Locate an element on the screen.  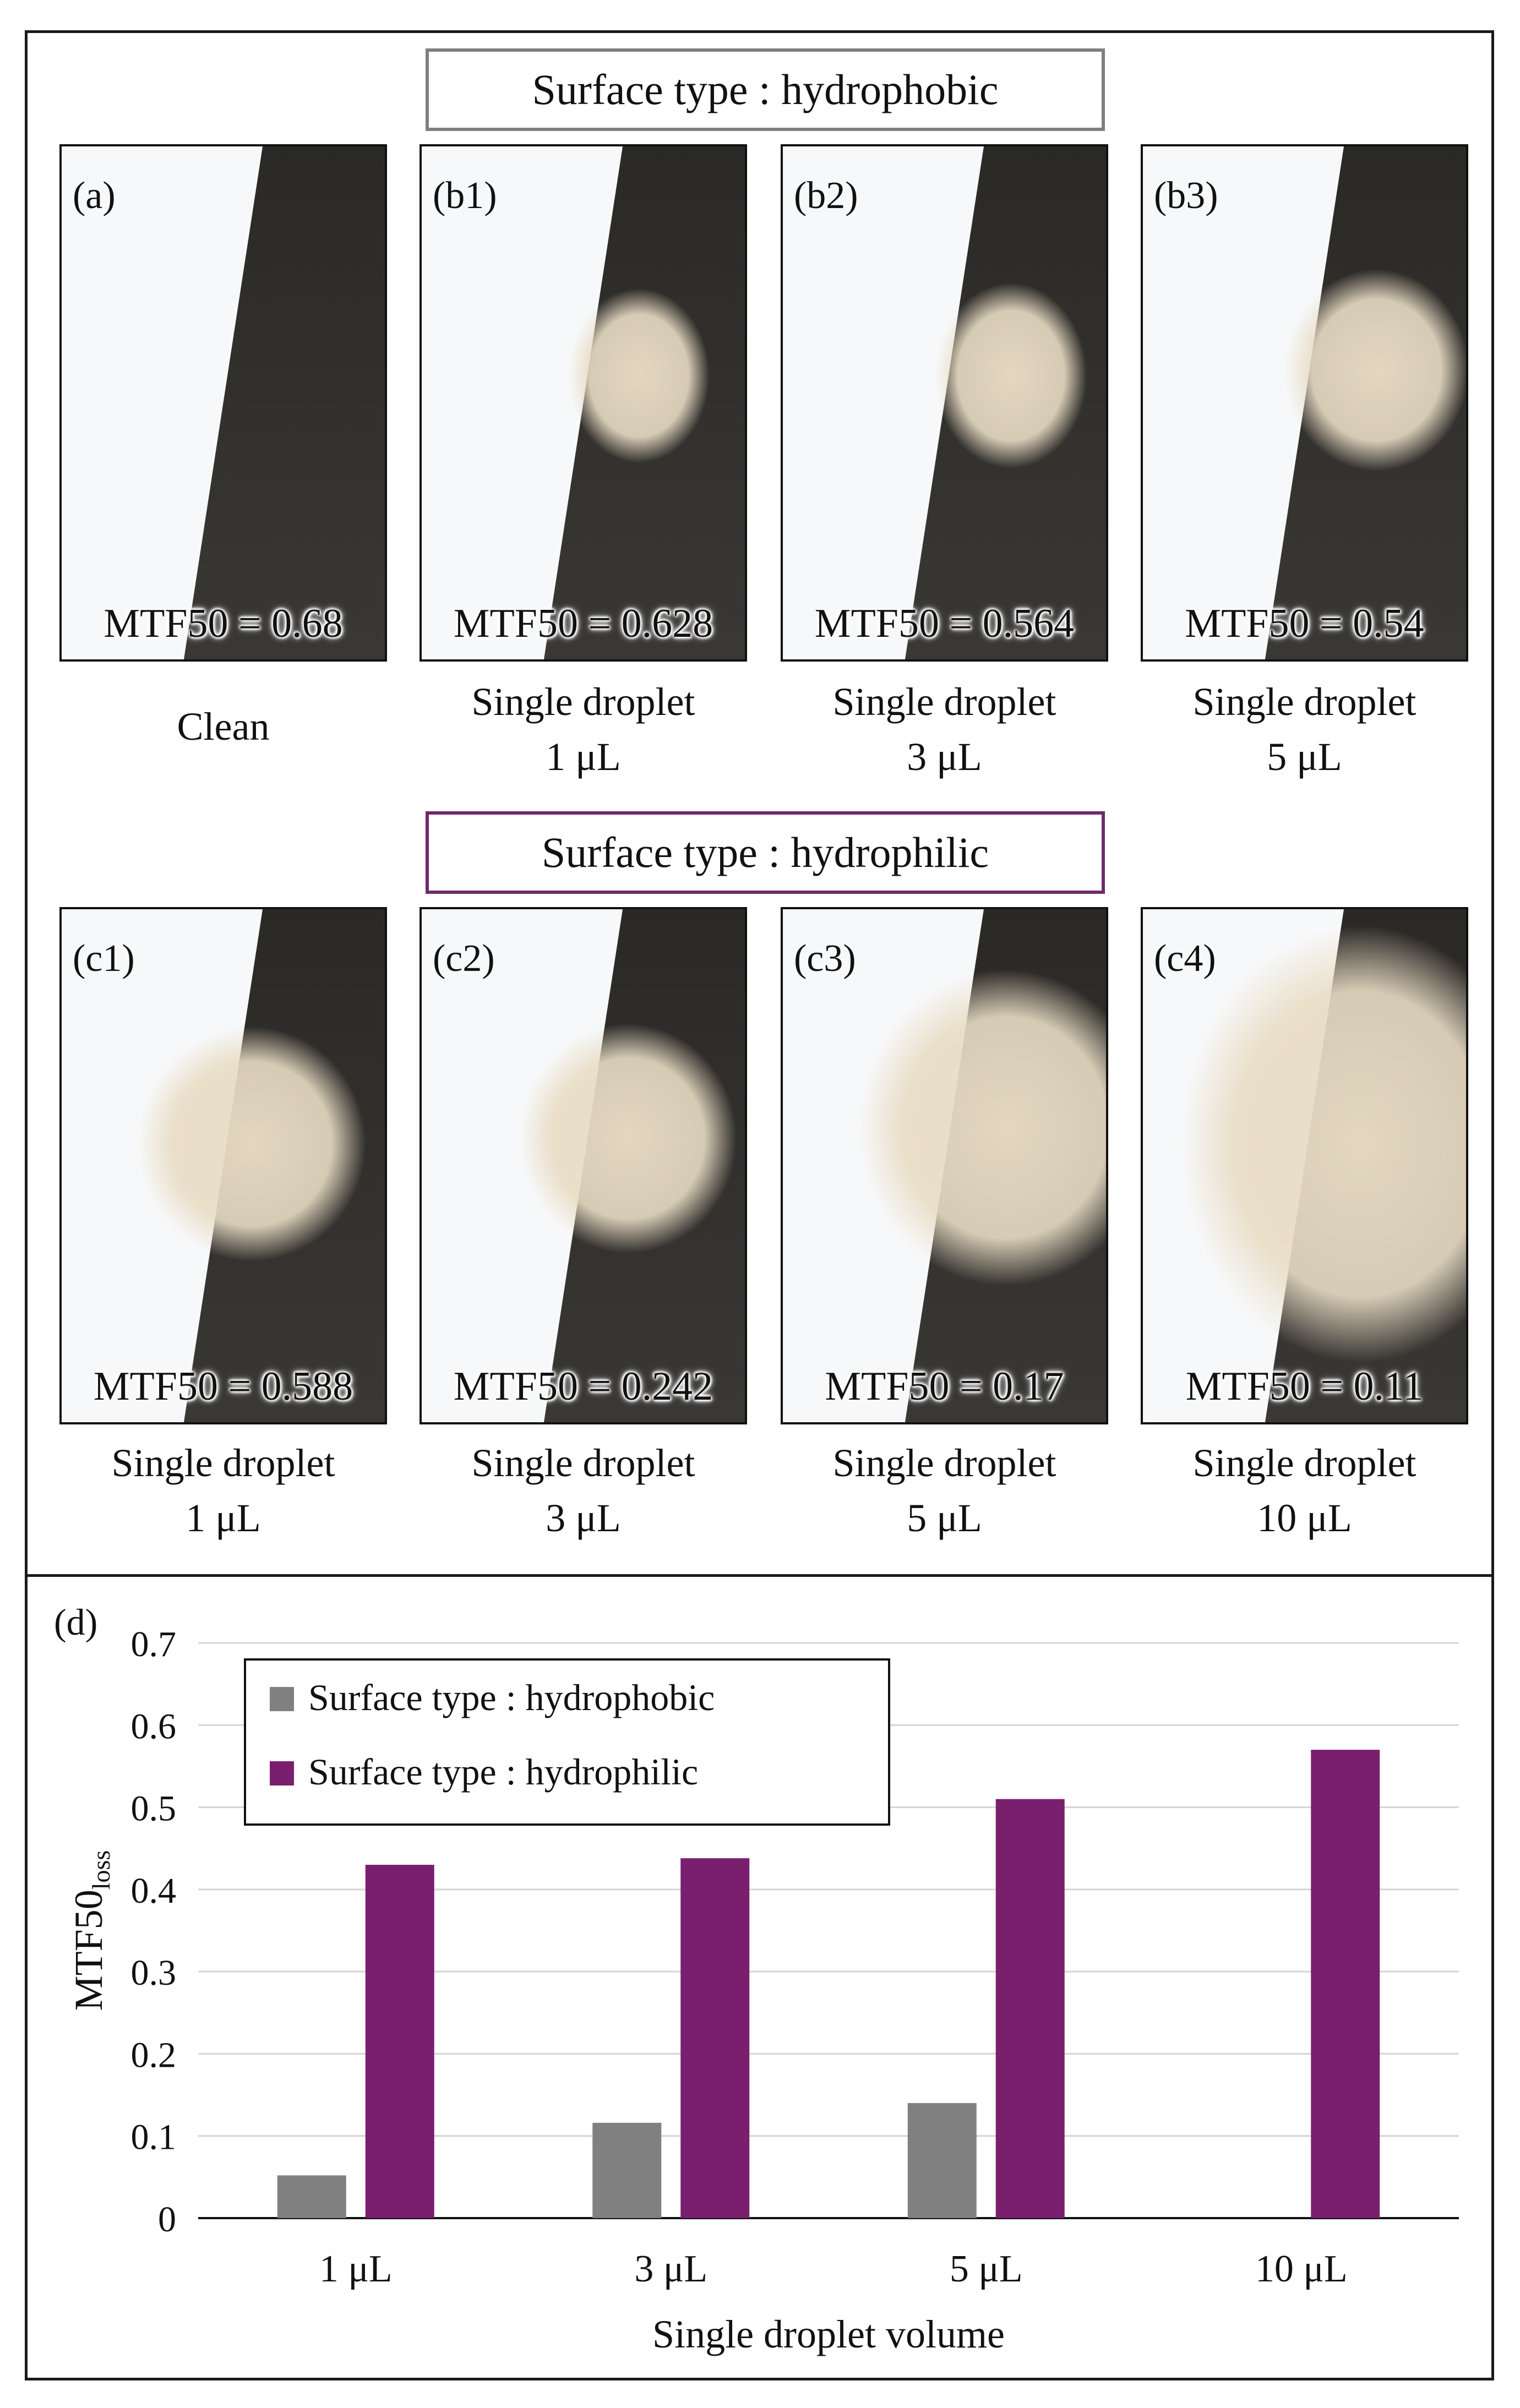
mtf50-value: MTF50 = 0.54 is located at coordinates (1304, 623).